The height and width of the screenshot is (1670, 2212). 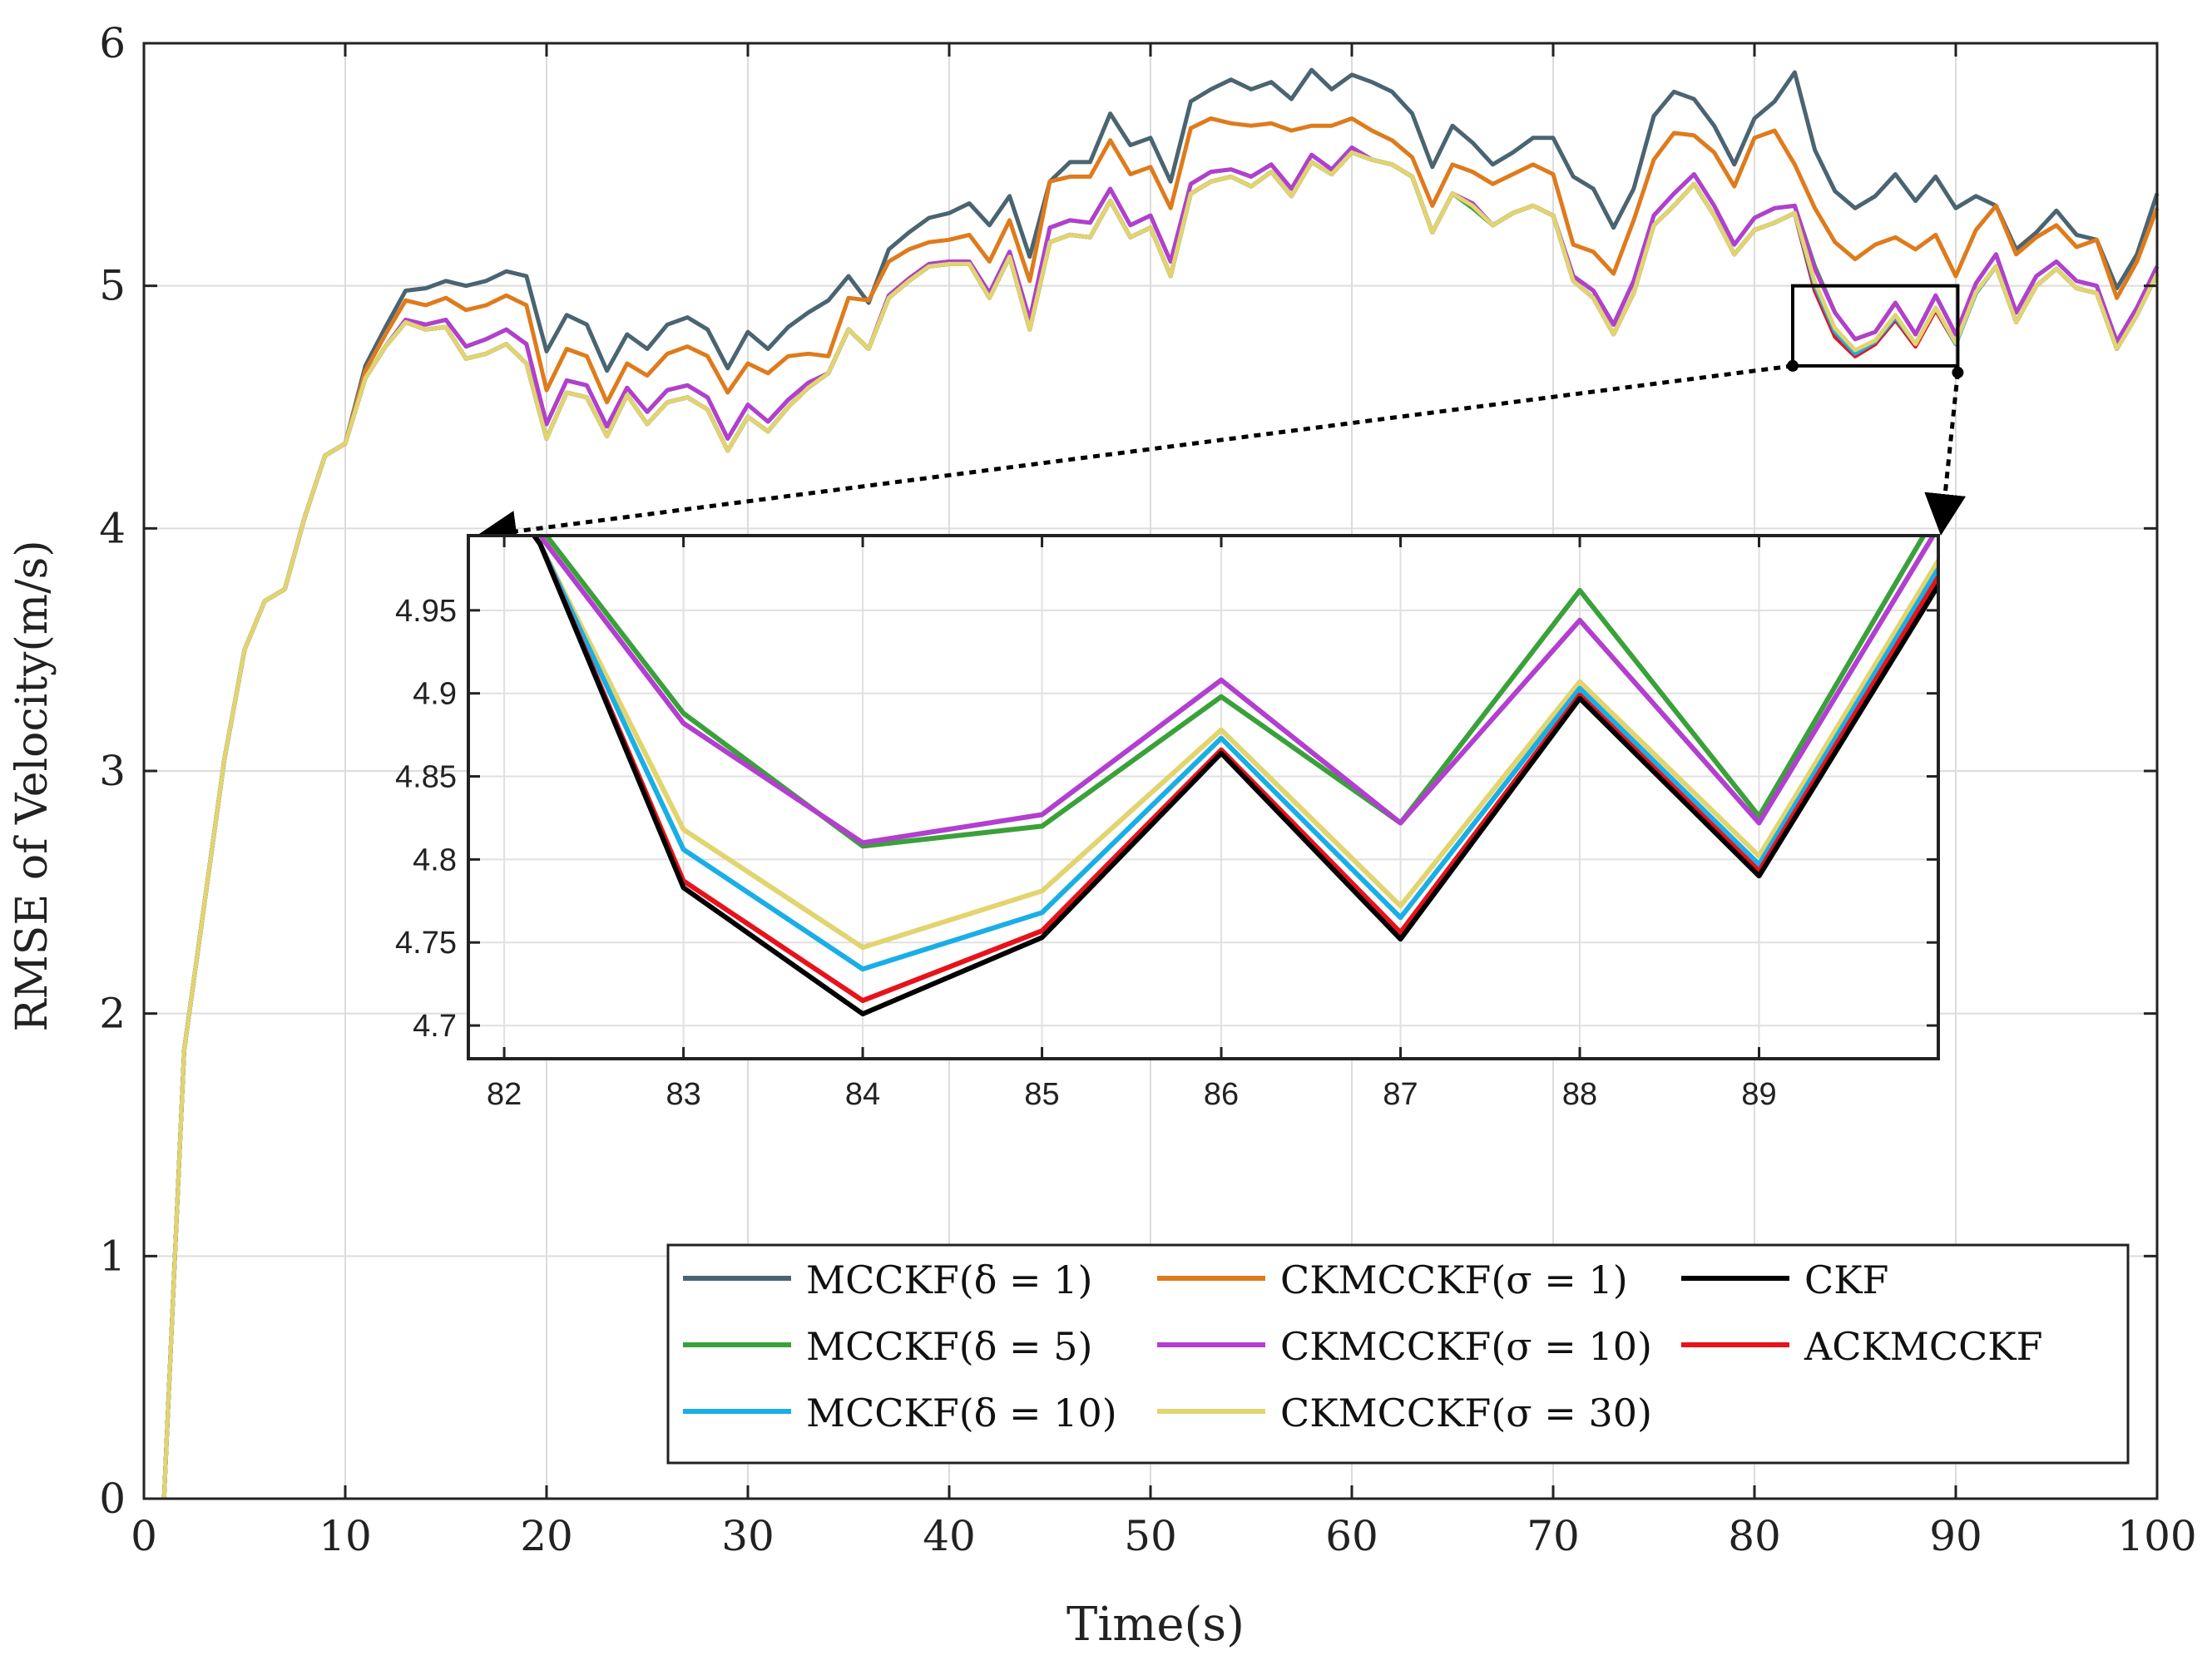 What do you see at coordinates (426, 944) in the screenshot?
I see `inset-y-tick-label: 4.75` at bounding box center [426, 944].